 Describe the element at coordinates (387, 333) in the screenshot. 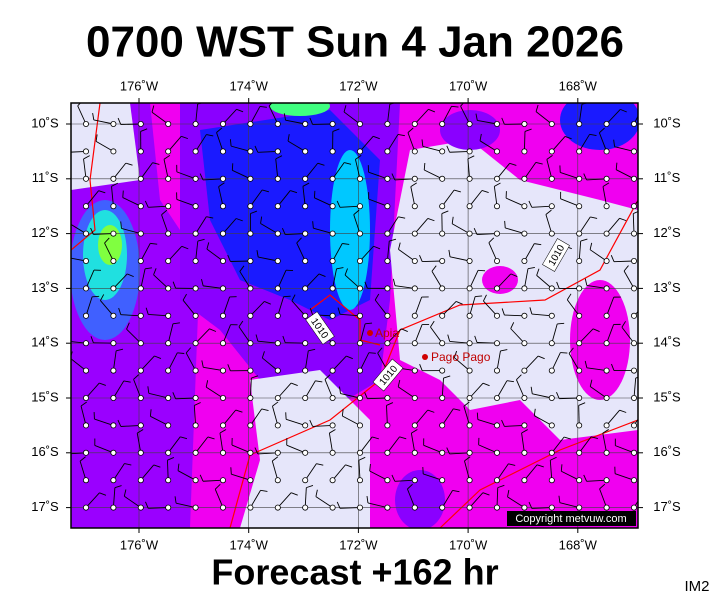

I see `place-label: Apia` at that location.